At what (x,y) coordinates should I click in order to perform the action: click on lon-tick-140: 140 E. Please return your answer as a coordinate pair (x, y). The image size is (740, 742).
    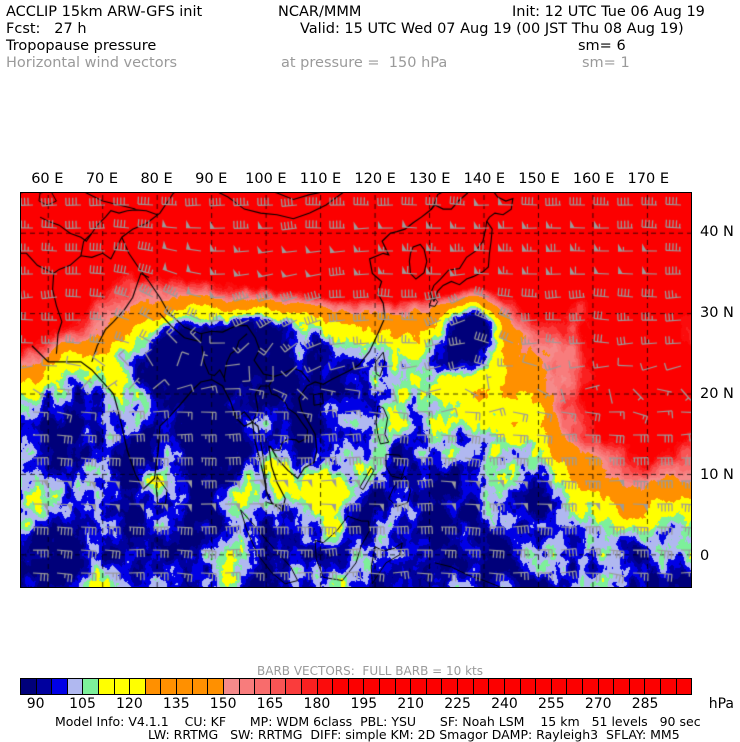
    Looking at the image, I should click on (484, 179).